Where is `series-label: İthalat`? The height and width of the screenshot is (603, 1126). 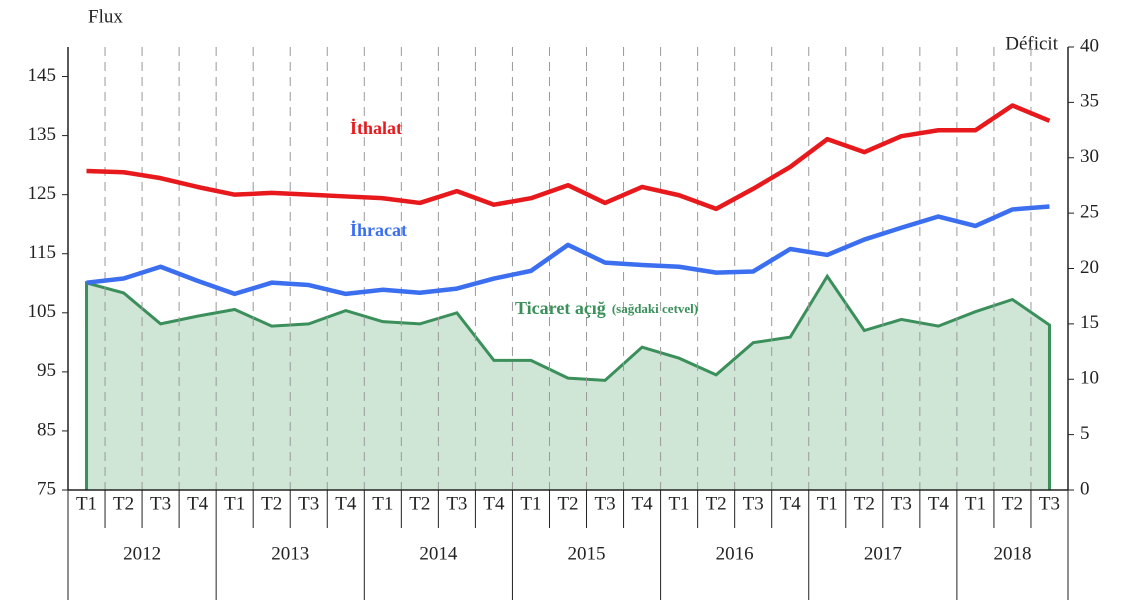 series-label: İthalat is located at coordinates (376, 128).